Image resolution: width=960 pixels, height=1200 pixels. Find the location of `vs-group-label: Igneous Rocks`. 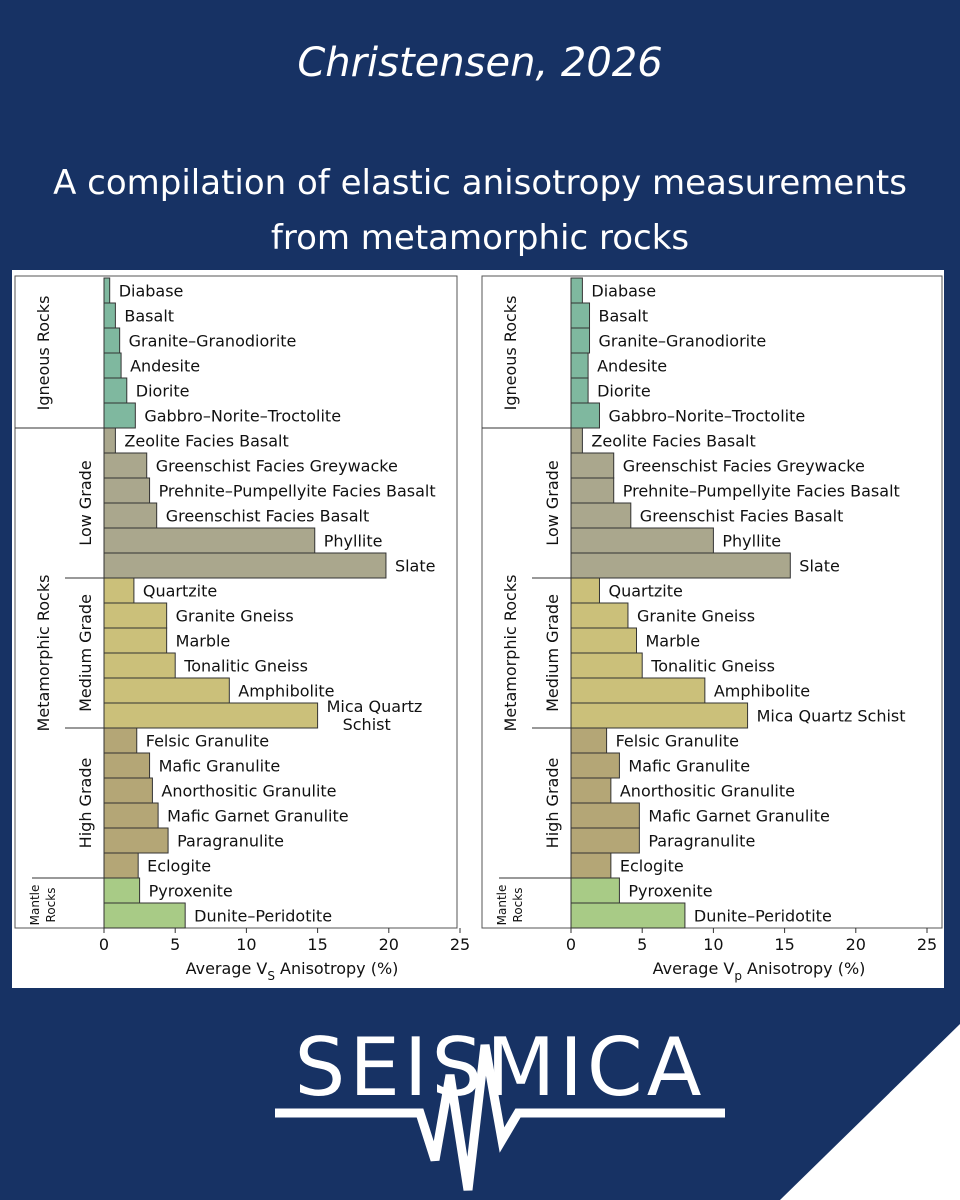

vs-group-label: Igneous Rocks is located at coordinates (43, 353).